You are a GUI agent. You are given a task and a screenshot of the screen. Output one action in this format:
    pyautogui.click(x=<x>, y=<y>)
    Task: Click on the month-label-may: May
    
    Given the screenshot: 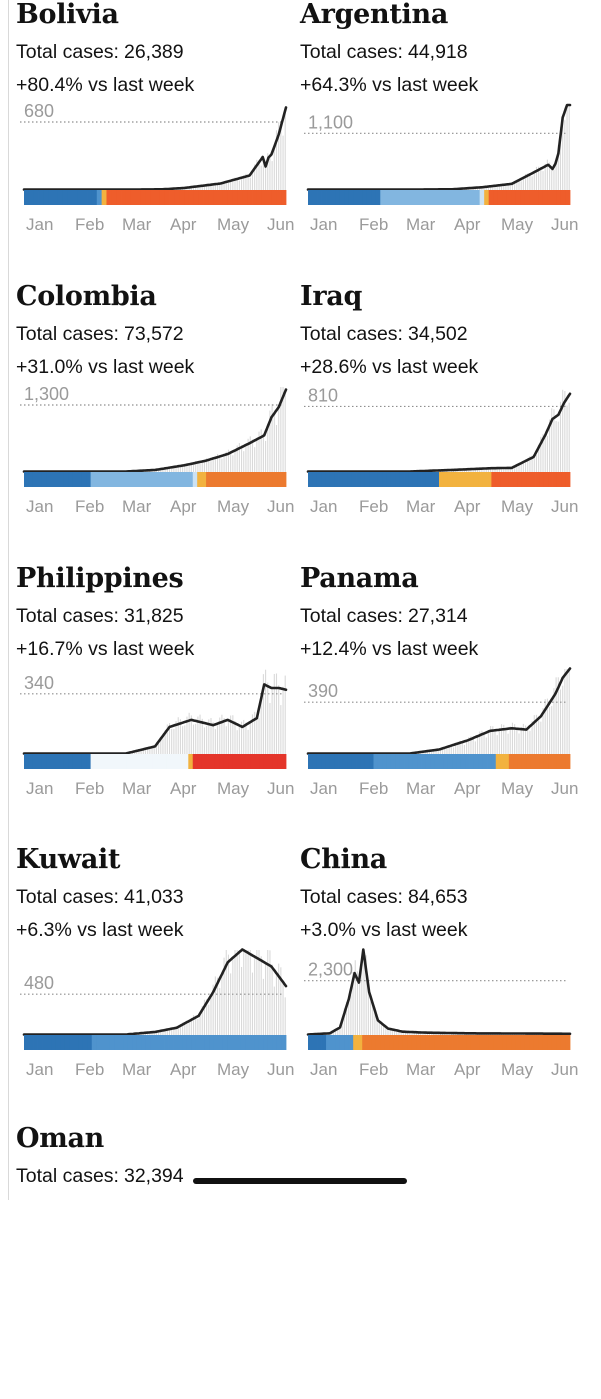 What is the action you would take?
    pyautogui.click(x=517, y=1069)
    